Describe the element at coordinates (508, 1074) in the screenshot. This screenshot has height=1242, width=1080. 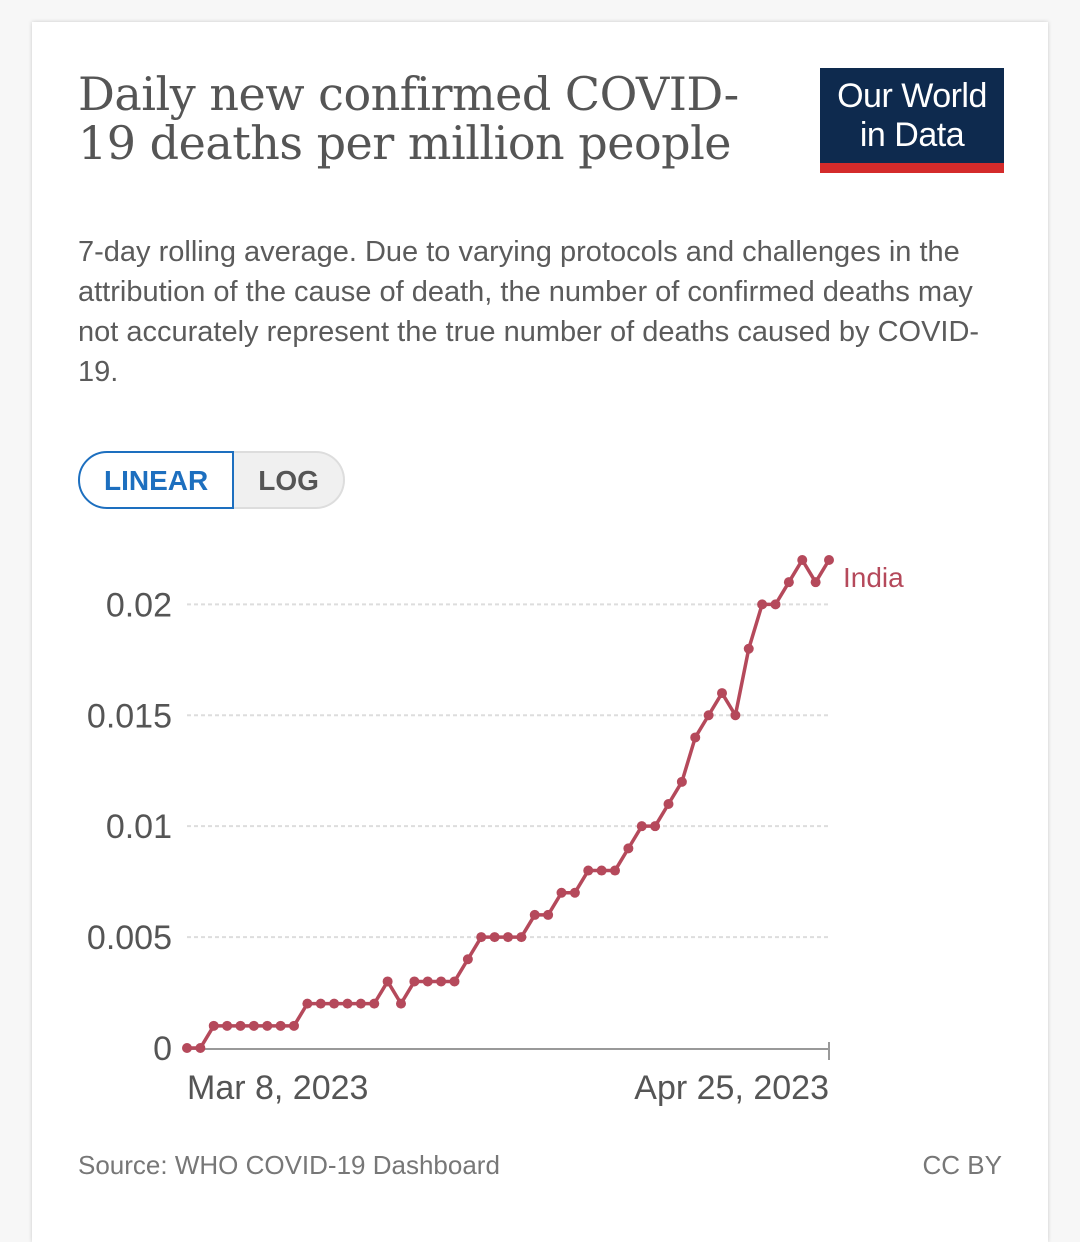
I see `x-axis: Mar 8, 2023 Apr 25, 2023` at that location.